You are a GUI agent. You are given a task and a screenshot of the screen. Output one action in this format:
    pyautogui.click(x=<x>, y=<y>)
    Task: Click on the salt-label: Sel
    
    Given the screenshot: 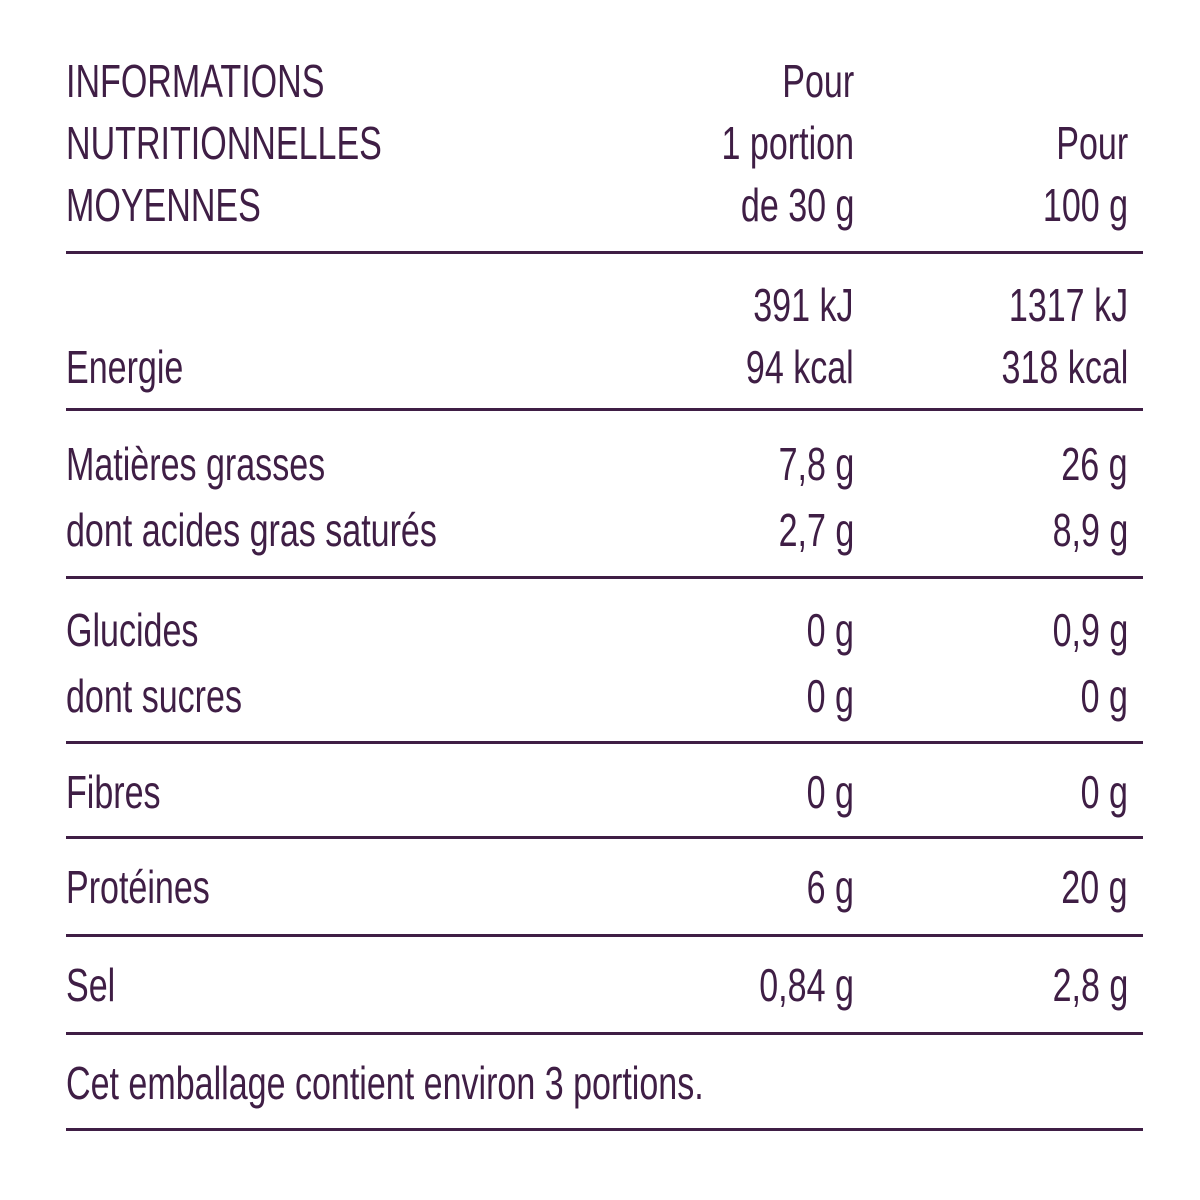 What is the action you would take?
    pyautogui.click(x=91, y=985)
    